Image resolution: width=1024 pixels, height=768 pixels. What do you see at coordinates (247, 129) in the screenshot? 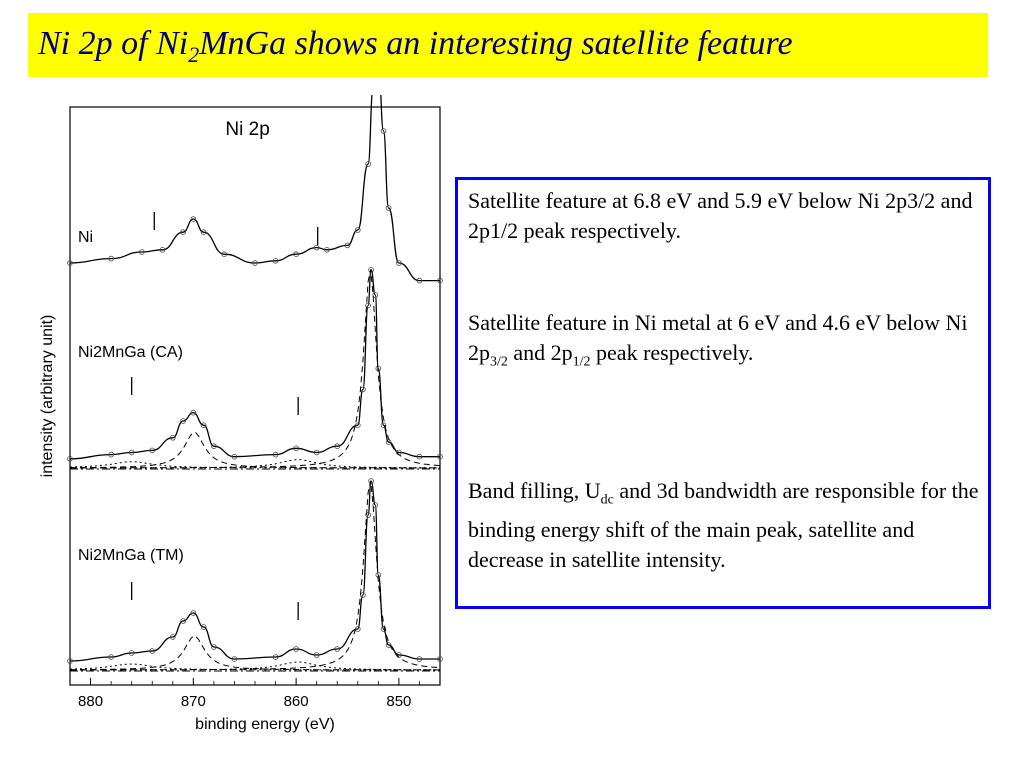
I see `chart-title: Ni 2p` at bounding box center [247, 129].